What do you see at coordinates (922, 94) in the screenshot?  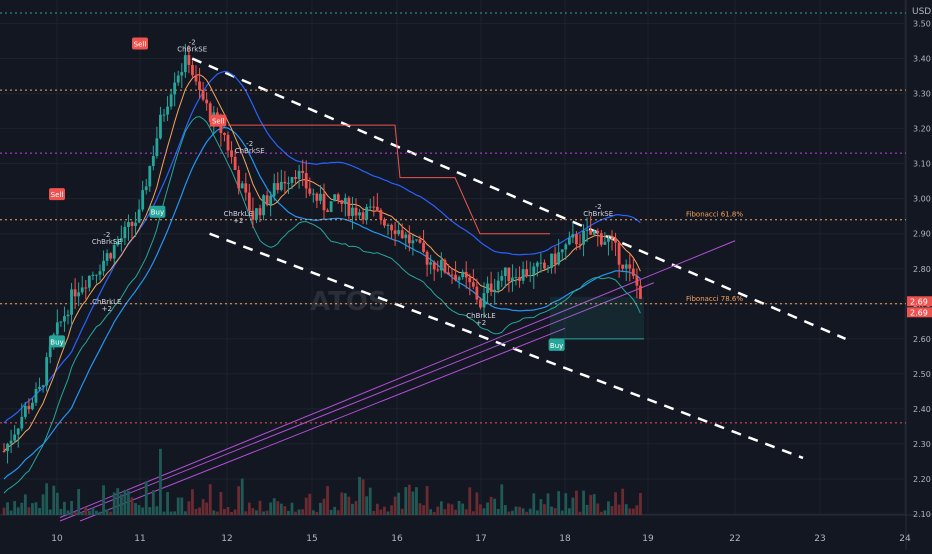 I see `y-tick-label: 3.30` at bounding box center [922, 94].